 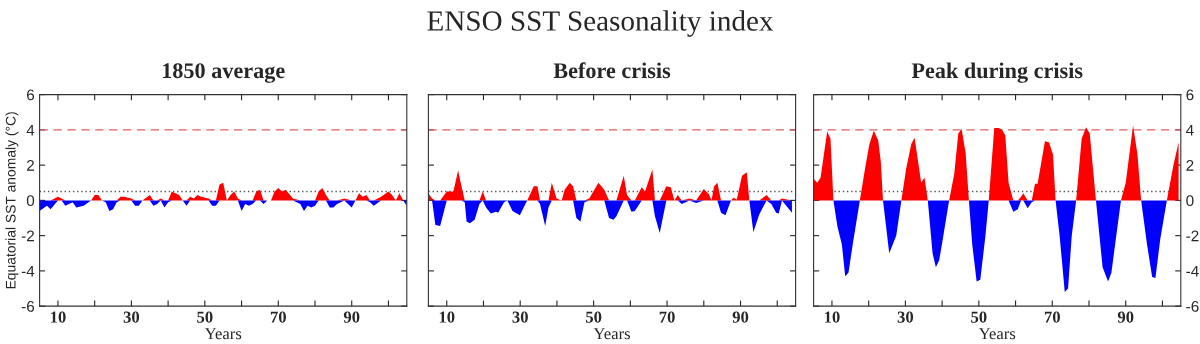 What do you see at coordinates (30, 130) in the screenshot?
I see `y-tick-label: 4` at bounding box center [30, 130].